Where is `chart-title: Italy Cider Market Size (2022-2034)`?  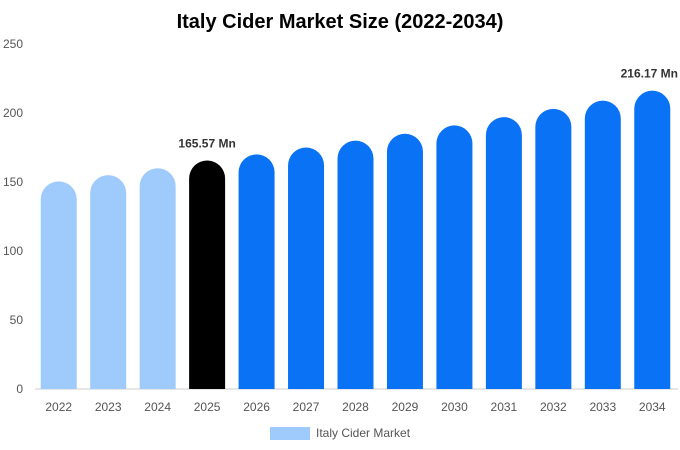
chart-title: Italy Cider Market Size (2022-2034) is located at coordinates (340, 22).